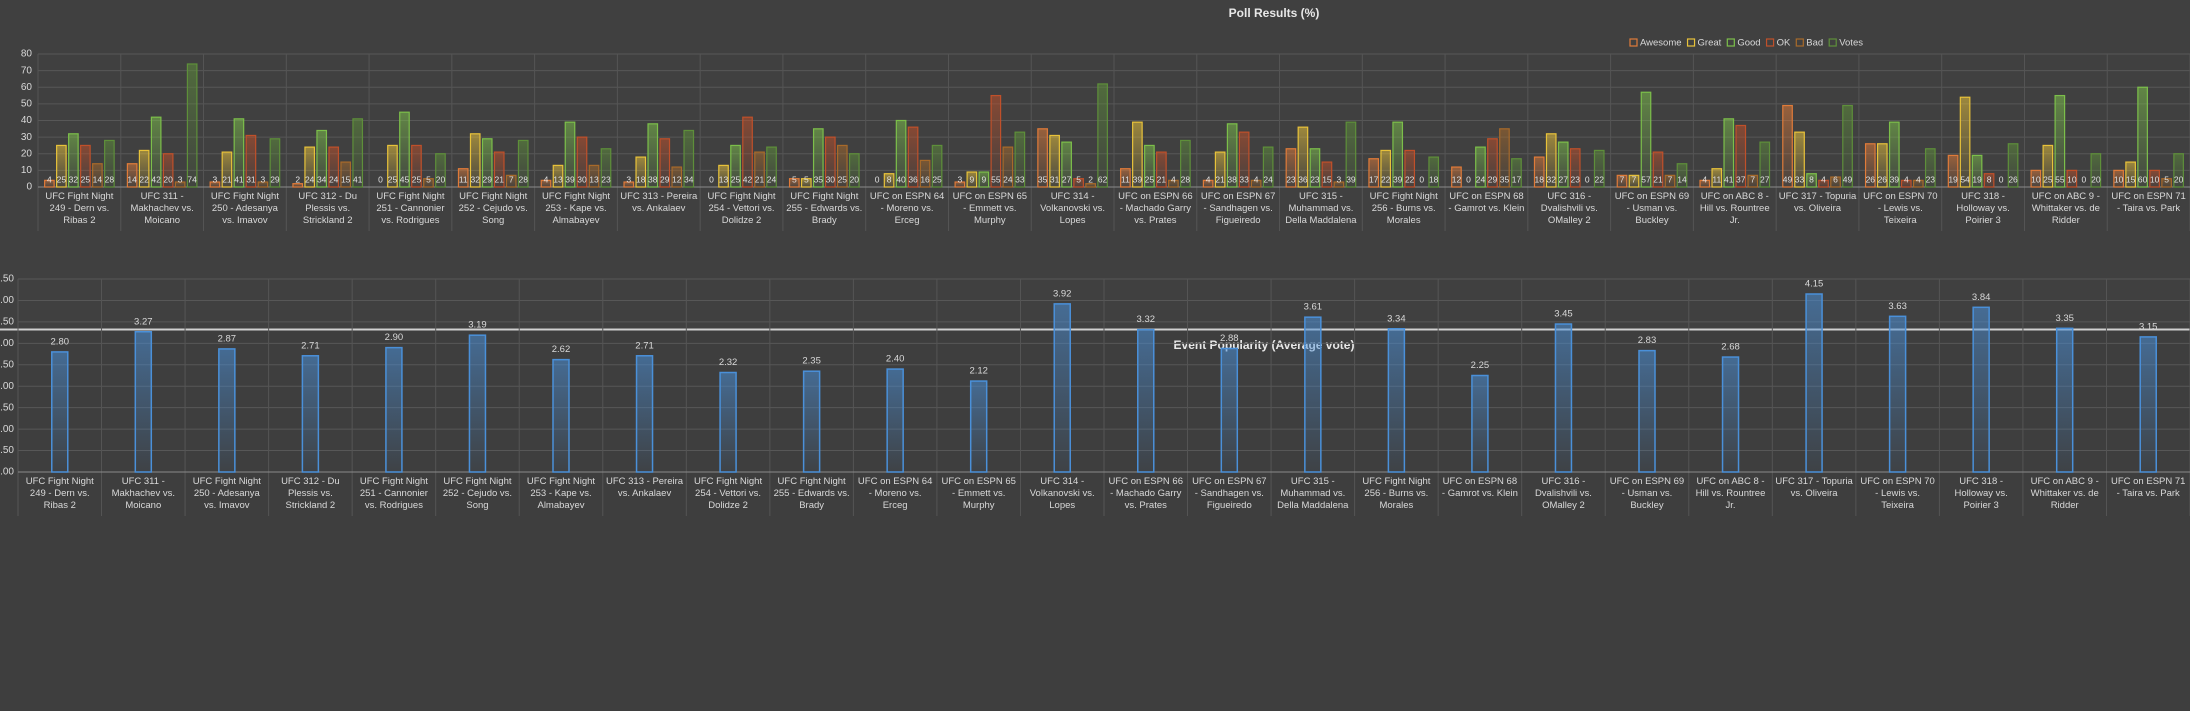  Describe the element at coordinates (1814, 43) in the screenshot. I see `legend-label: Bad` at that location.